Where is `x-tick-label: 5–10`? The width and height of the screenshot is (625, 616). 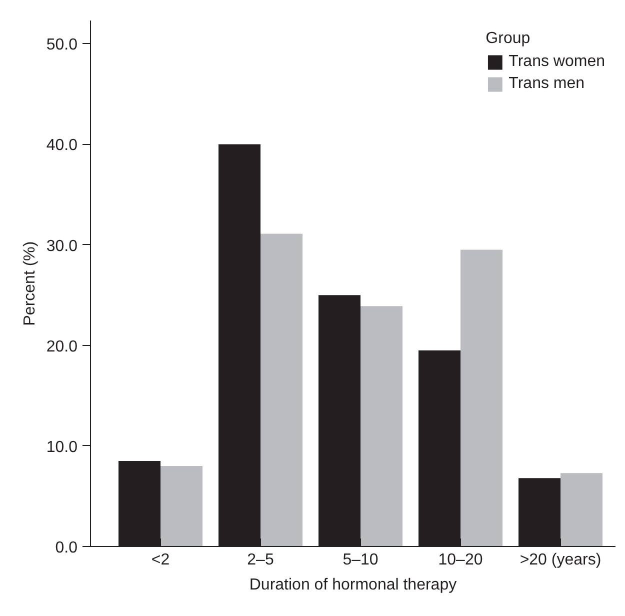
x-tick-label: 5–10 is located at coordinates (360, 560).